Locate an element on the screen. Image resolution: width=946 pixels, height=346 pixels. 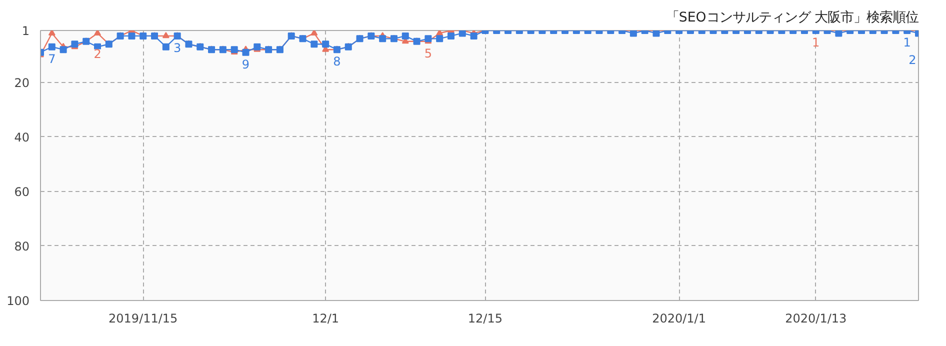
y-tick-label: 80 is located at coordinates (22, 246).